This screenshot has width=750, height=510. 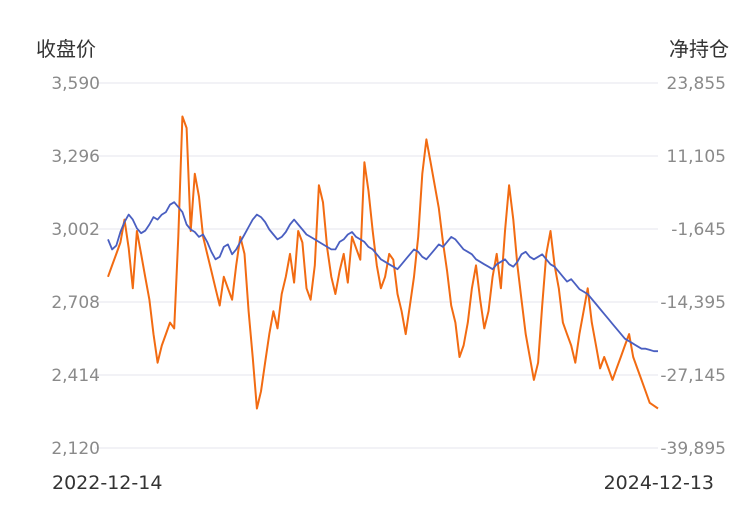 What do you see at coordinates (693, 449) in the screenshot?
I see `right-tick-label: -39,895` at bounding box center [693, 449].